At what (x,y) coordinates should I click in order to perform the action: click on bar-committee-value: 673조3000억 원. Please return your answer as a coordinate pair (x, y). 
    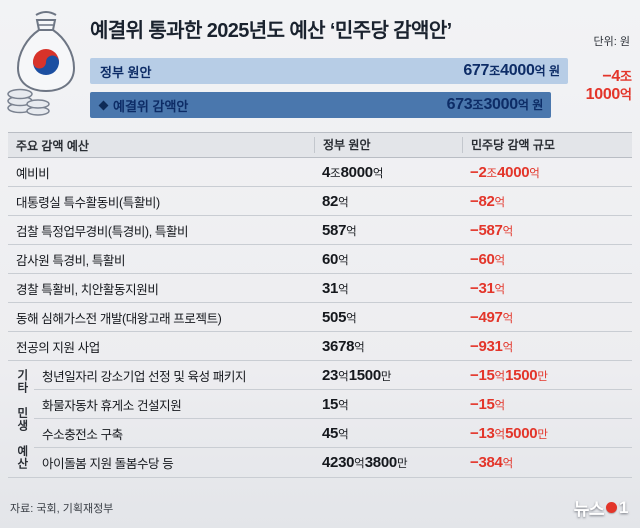
    Looking at the image, I should click on (495, 104).